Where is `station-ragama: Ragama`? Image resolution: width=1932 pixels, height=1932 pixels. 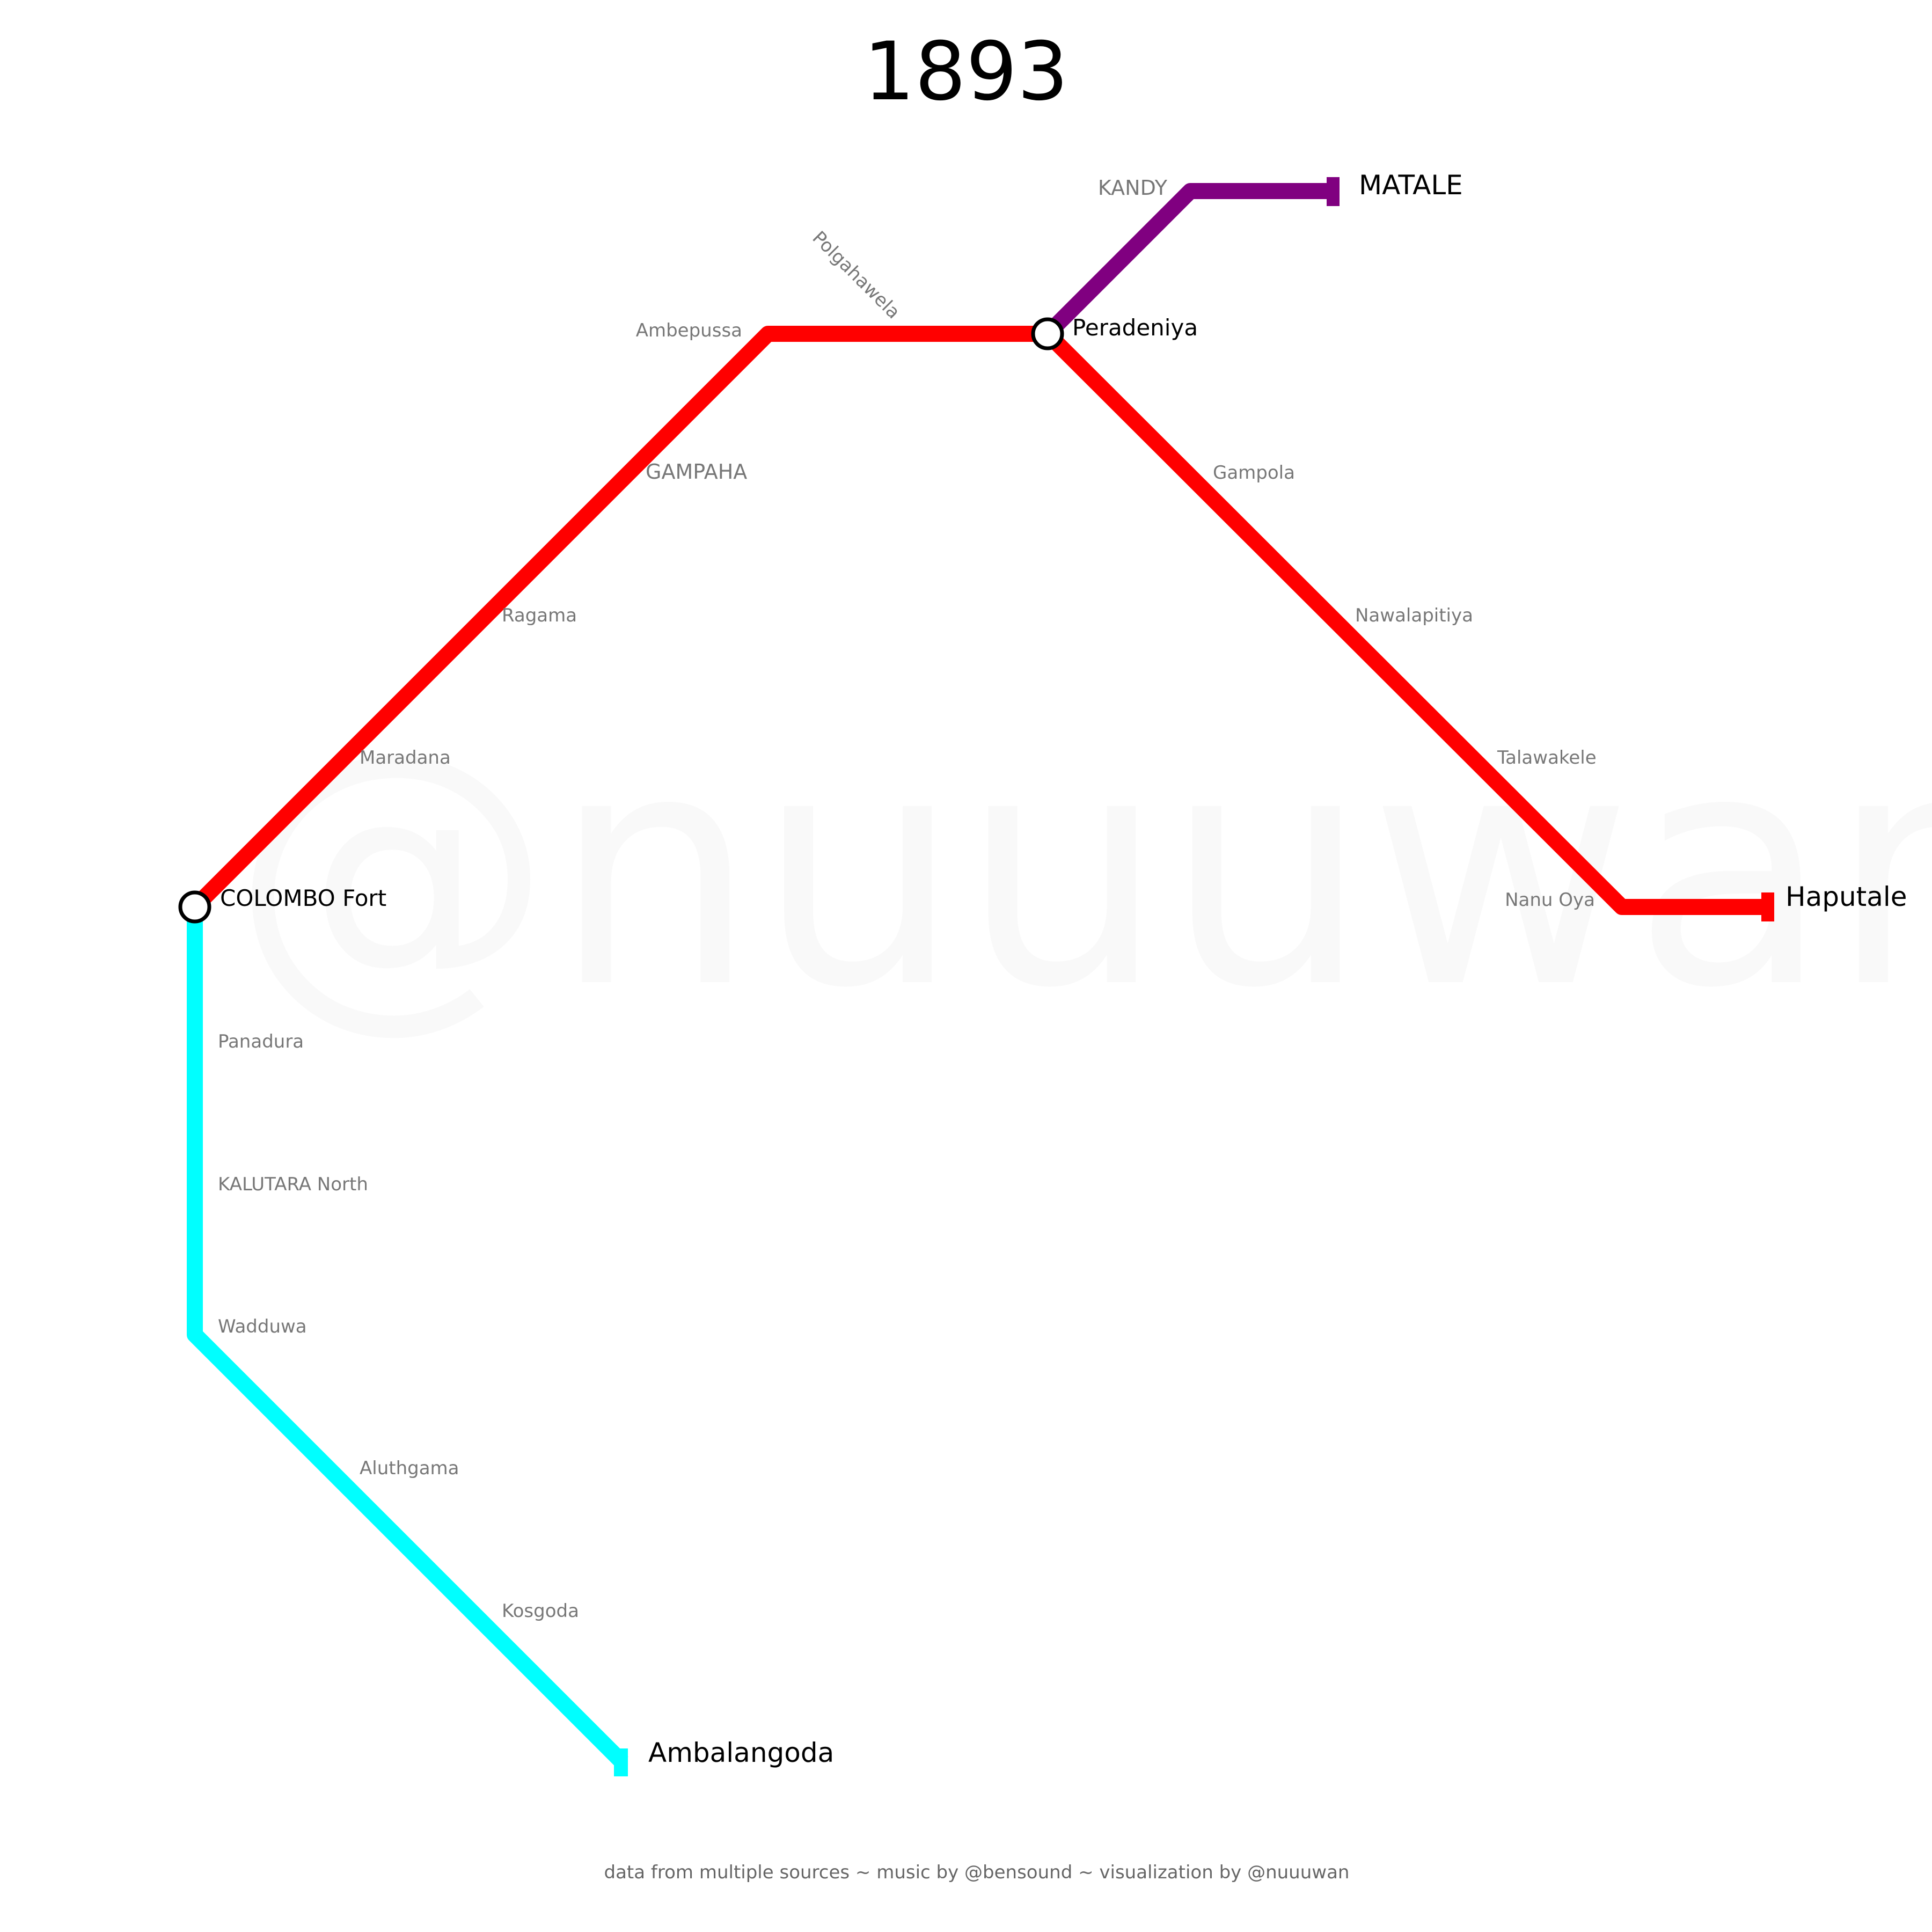
station-ragama: Ragama is located at coordinates (539, 615).